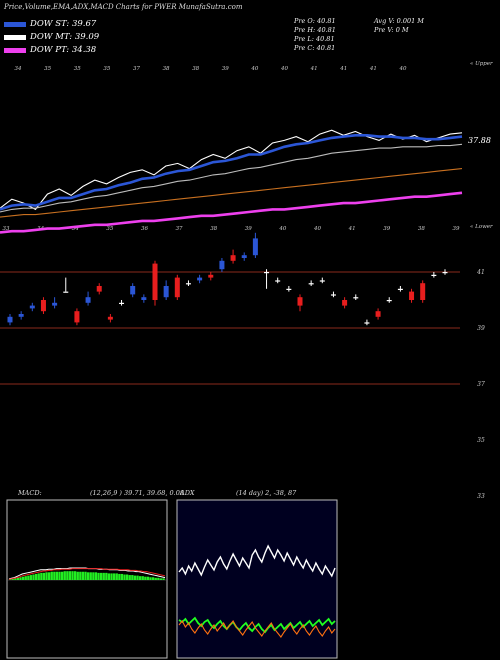  I want to click on legend-st: DOW ST: 39.67, so click(50, 24).